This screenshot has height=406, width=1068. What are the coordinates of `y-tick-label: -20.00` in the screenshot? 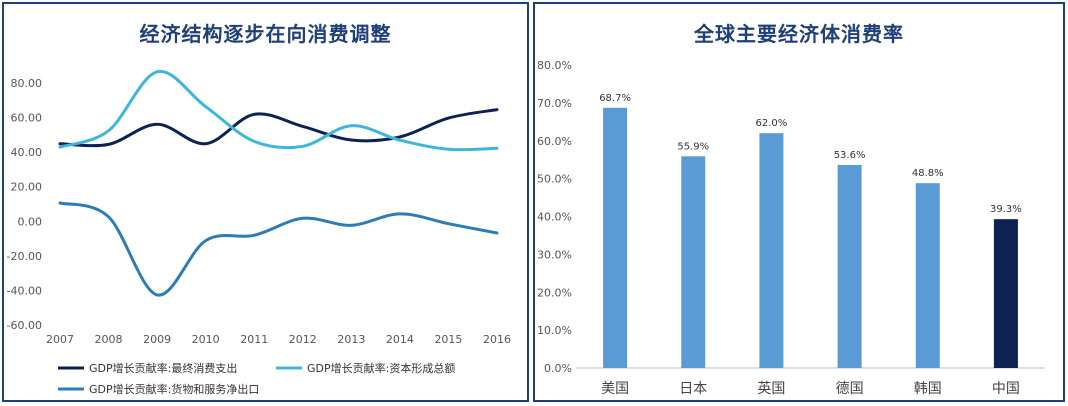 It's located at (24, 256).